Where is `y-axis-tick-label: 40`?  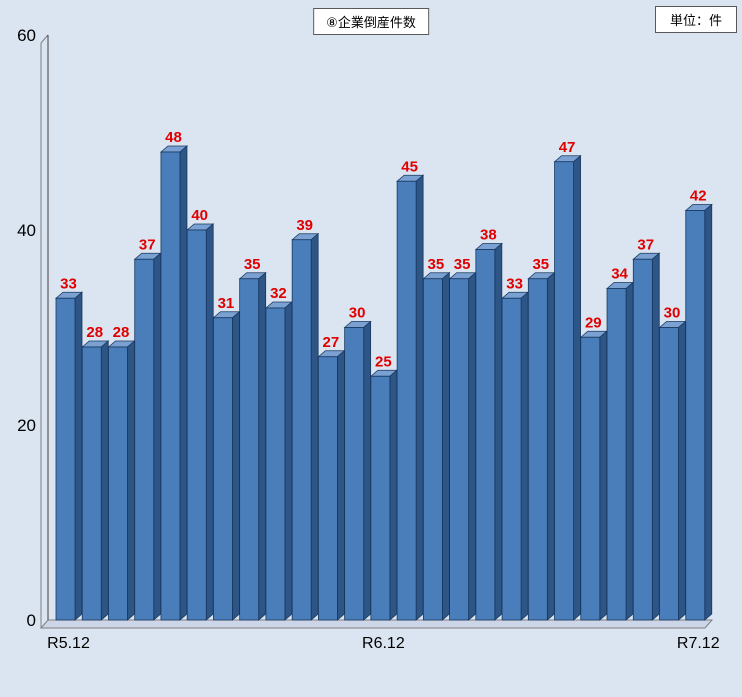
y-axis-tick-label: 40 is located at coordinates (26, 230).